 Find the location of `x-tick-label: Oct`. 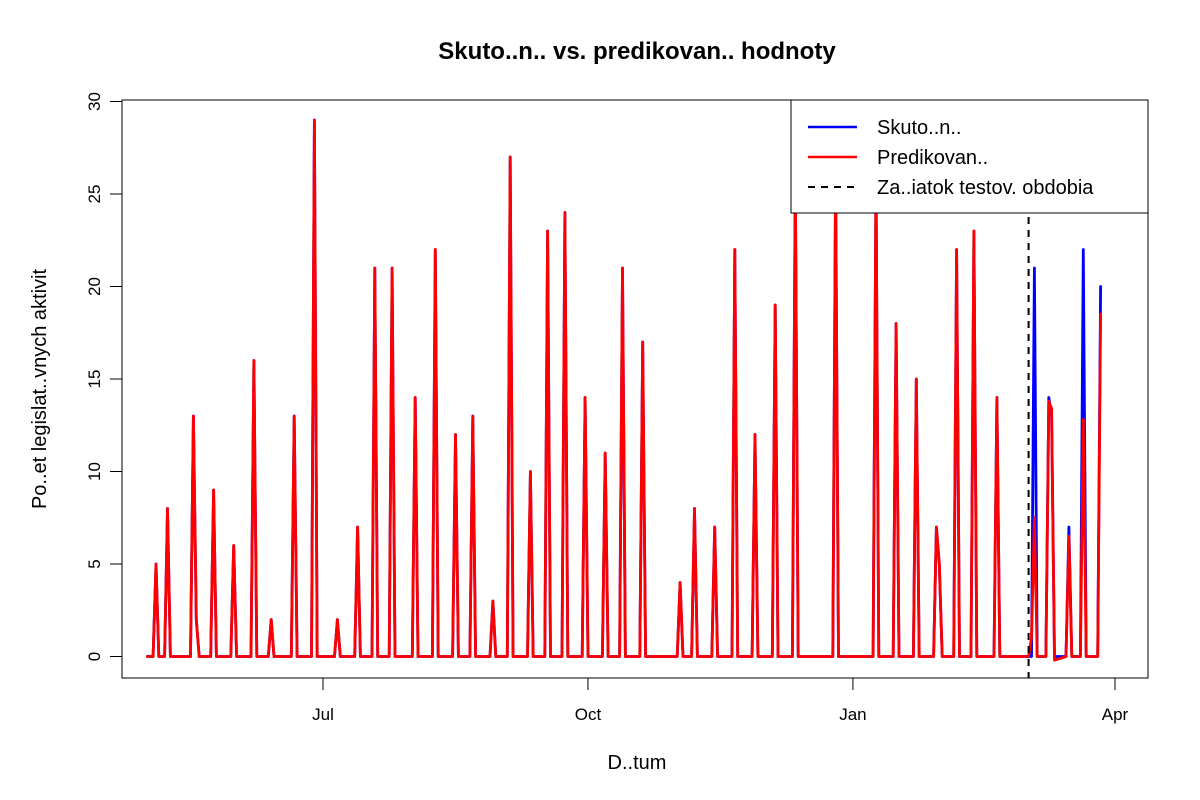

x-tick-label: Oct is located at coordinates (588, 714).